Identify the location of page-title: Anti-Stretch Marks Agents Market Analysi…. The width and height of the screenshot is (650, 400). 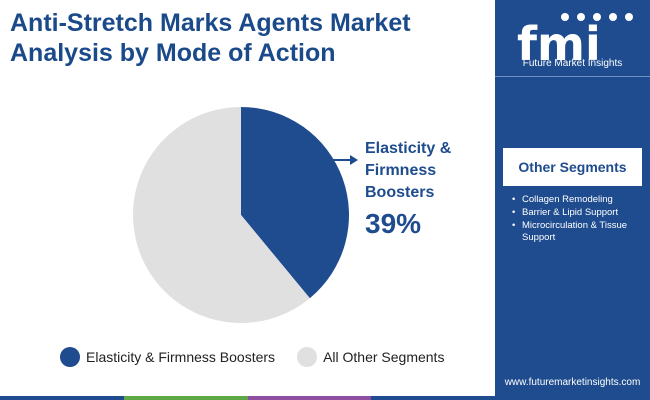
(210, 38).